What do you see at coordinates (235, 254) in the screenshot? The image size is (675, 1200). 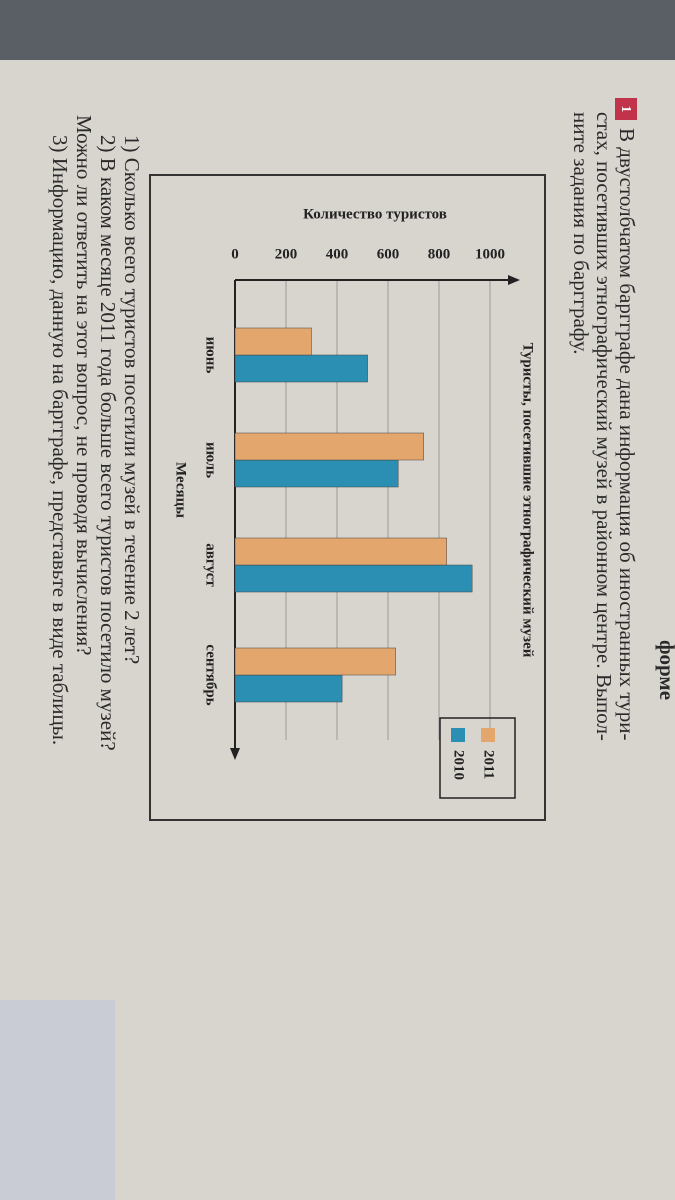 I see `y-tick-label: 0` at bounding box center [235, 254].